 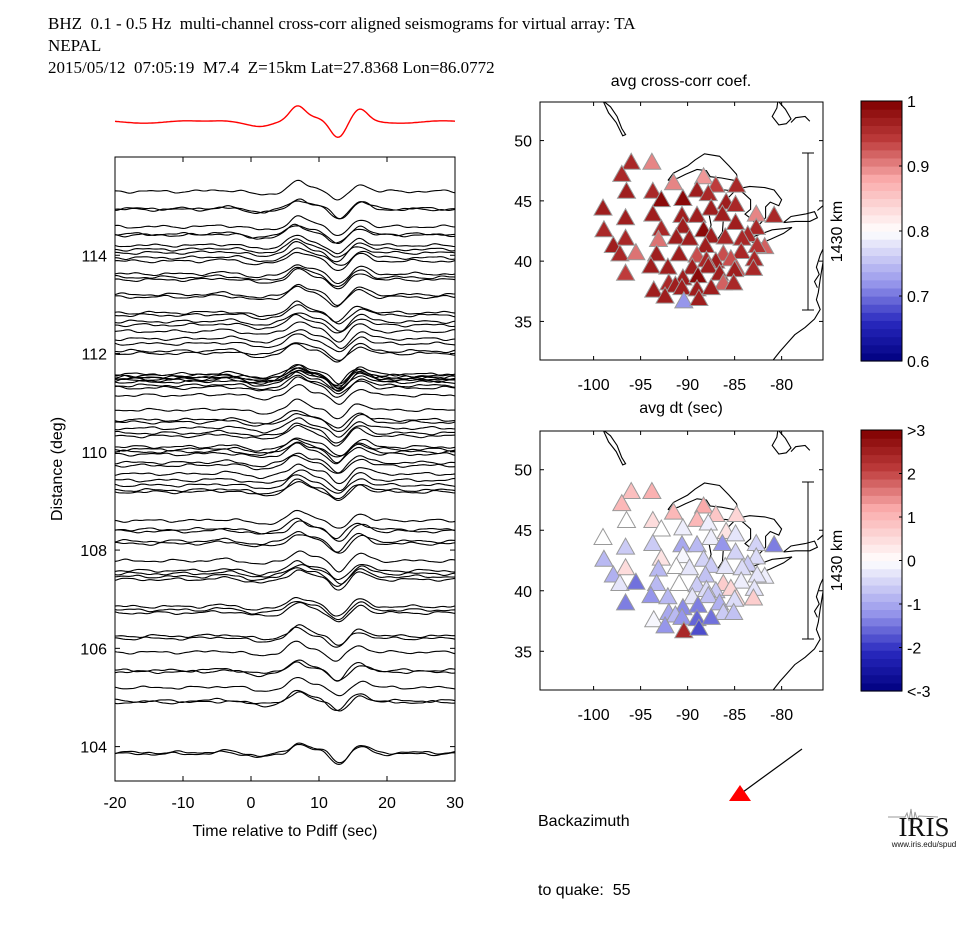 I want to click on colorbar-tick-label: <-3, so click(x=919, y=692).